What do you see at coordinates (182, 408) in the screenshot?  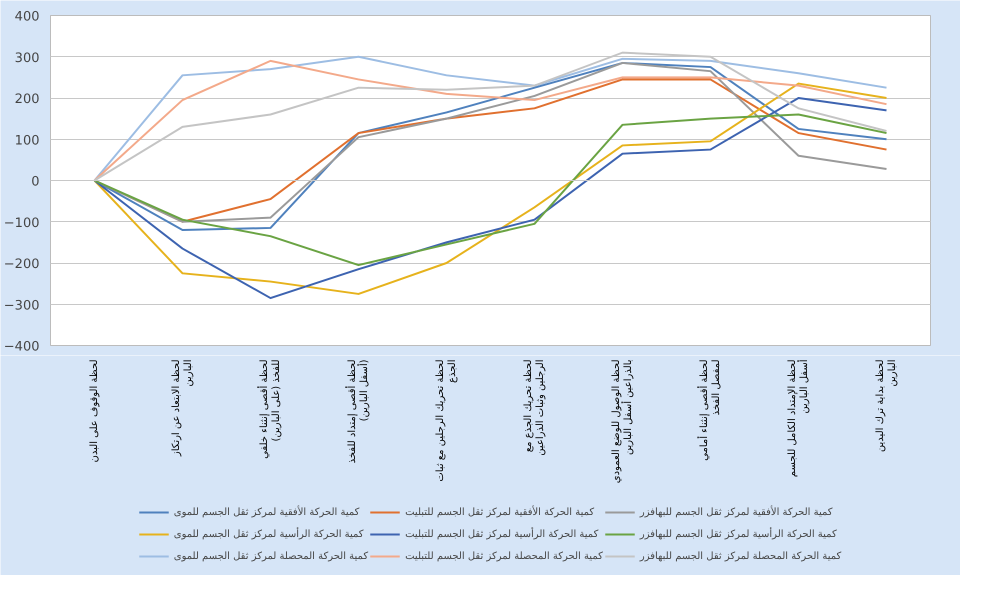 I see `x-tick-label: لحظة الابتعاد عن ارتكاز البارين` at bounding box center [182, 408].